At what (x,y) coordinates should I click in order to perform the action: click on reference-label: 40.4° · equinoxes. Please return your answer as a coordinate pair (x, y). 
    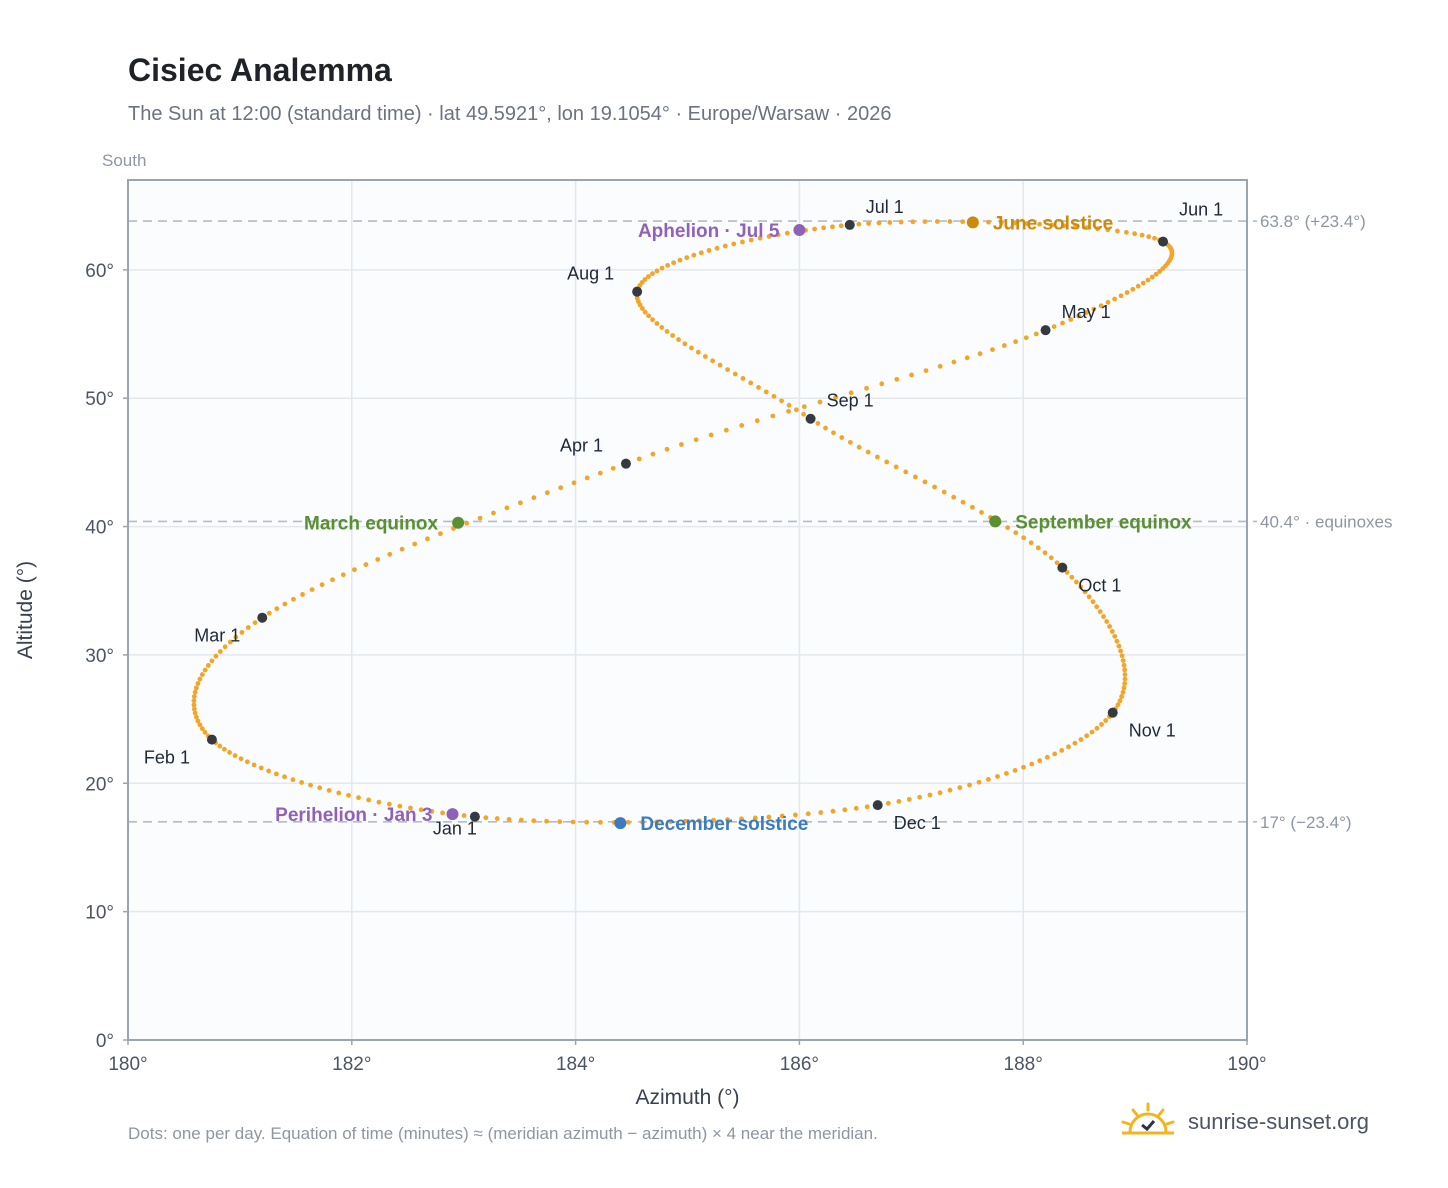
    Looking at the image, I should click on (1326, 521).